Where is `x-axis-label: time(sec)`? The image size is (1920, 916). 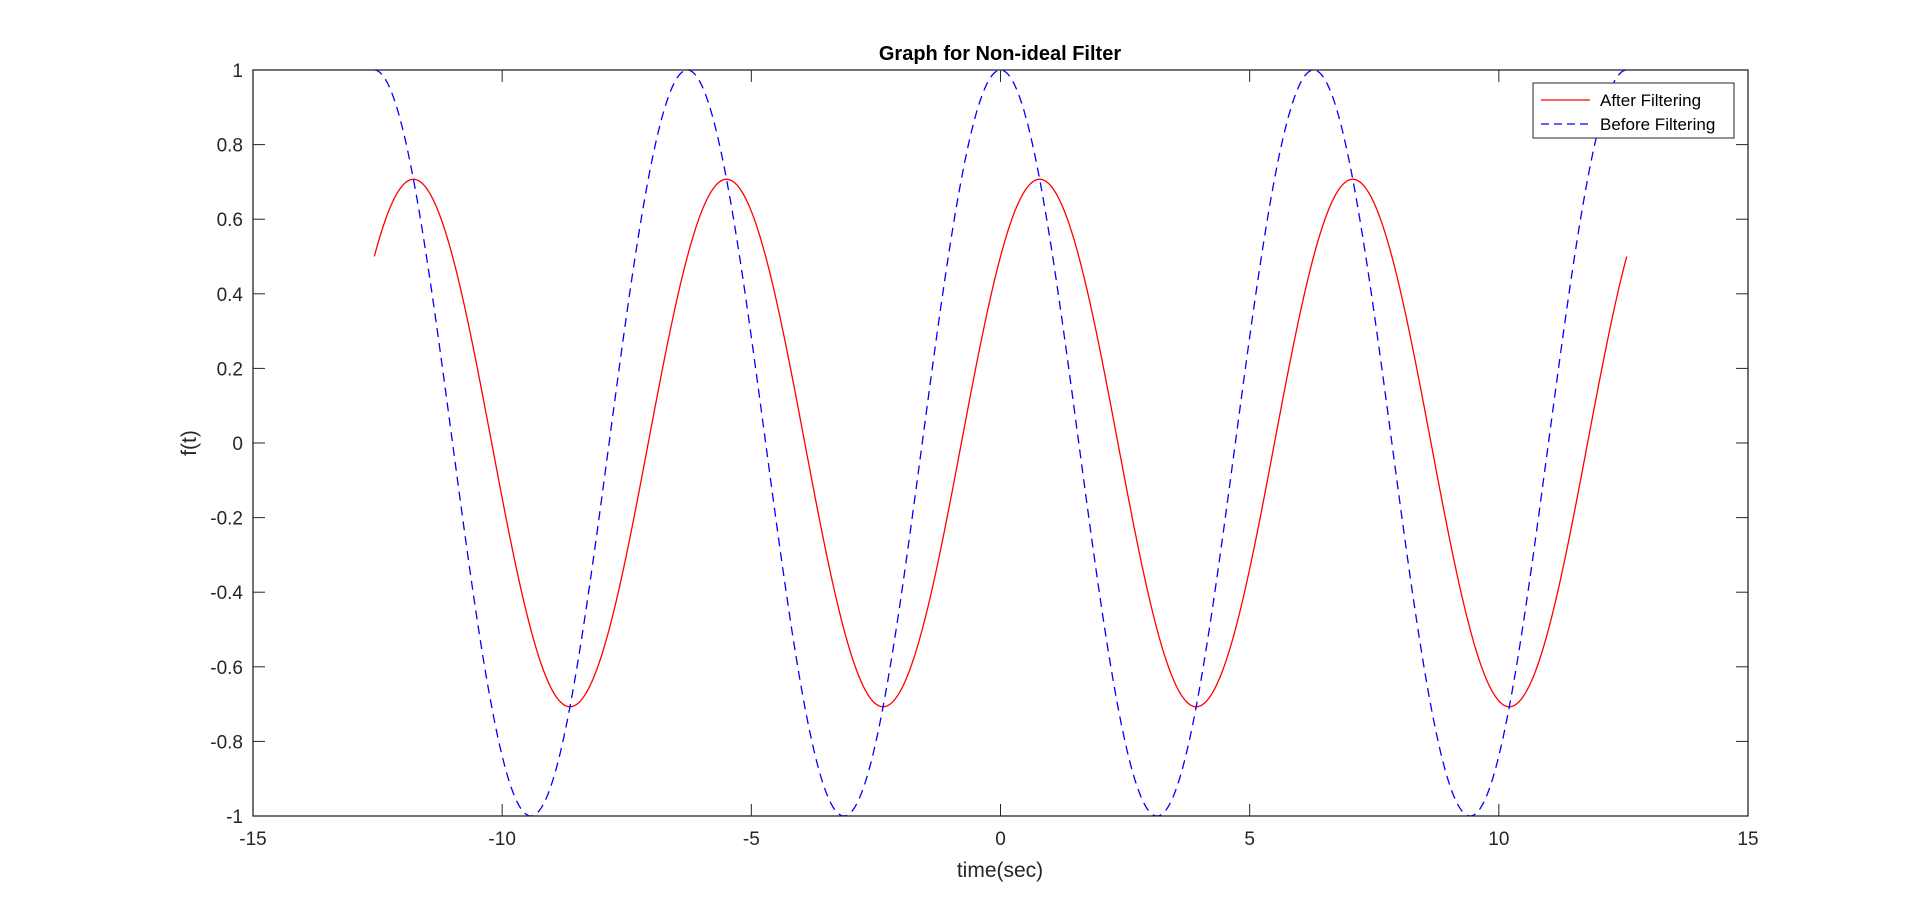
x-axis-label: time(sec) is located at coordinates (1000, 870).